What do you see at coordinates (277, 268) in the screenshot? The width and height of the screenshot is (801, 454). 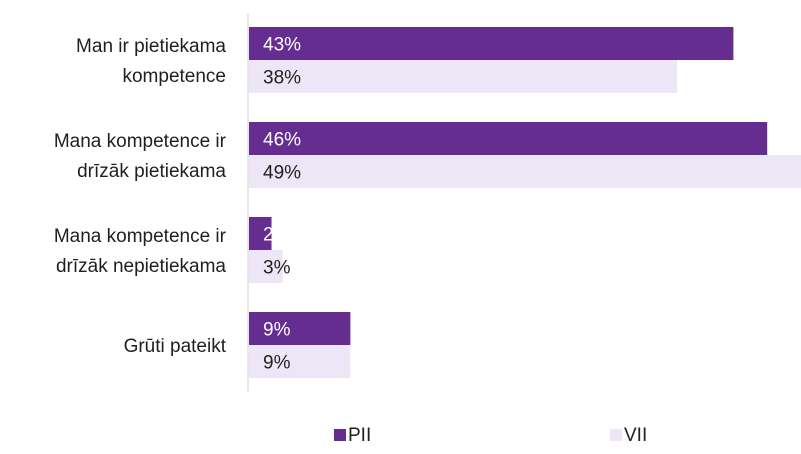 I see `bar-value-label: 3%` at bounding box center [277, 268].